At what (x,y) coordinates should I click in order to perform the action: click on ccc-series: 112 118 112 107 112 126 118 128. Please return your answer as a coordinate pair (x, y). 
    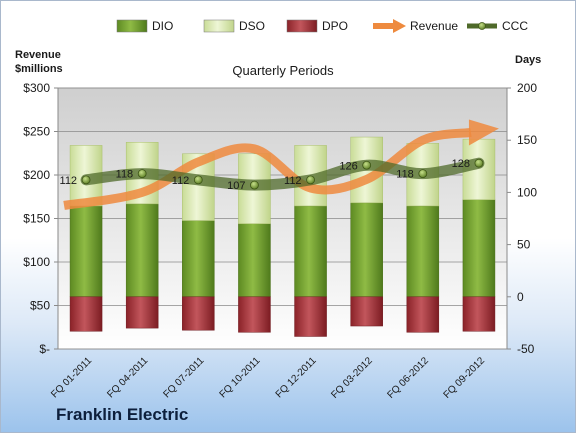
    Looking at the image, I should click on (272, 174).